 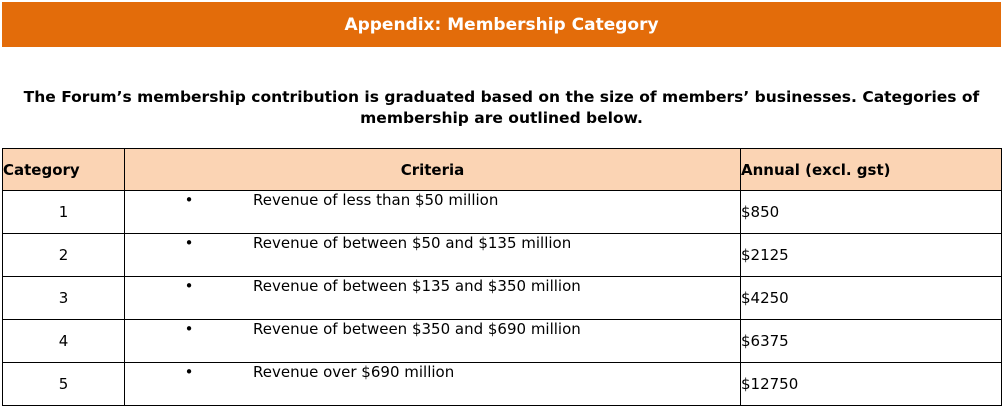 What do you see at coordinates (417, 286) in the screenshot?
I see `criteria-text: Revenue of between $135 and $350 million` at bounding box center [417, 286].